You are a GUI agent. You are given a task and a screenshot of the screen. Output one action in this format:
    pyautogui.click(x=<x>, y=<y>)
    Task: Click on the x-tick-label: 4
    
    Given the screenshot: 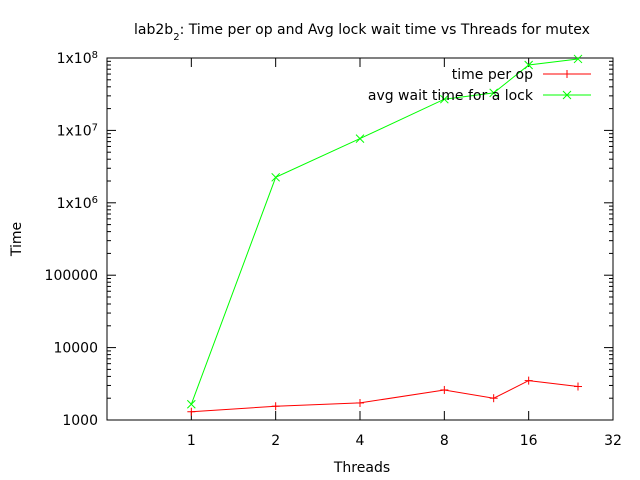 What is the action you would take?
    pyautogui.click(x=360, y=441)
    